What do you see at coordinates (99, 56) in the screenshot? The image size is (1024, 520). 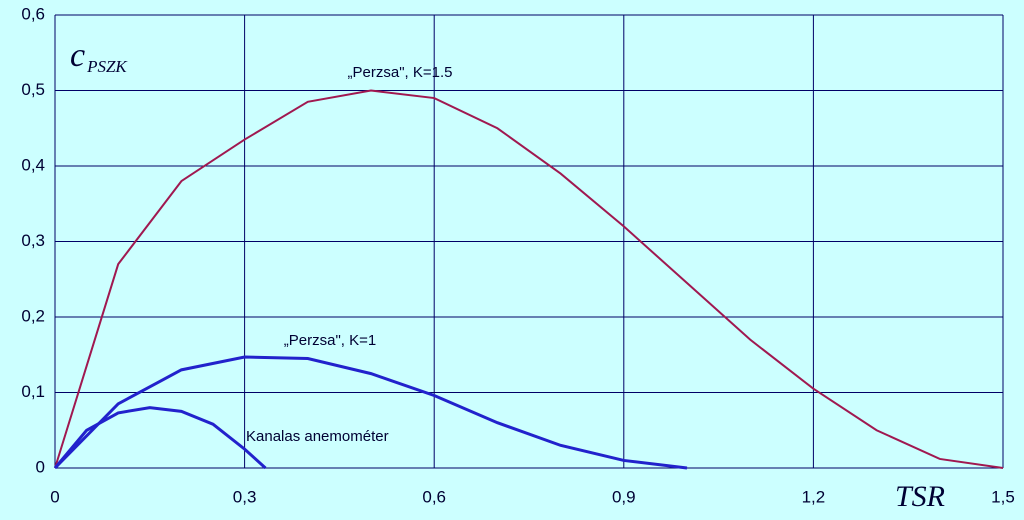 I see `y-axis-label: c PSZK` at bounding box center [99, 56].